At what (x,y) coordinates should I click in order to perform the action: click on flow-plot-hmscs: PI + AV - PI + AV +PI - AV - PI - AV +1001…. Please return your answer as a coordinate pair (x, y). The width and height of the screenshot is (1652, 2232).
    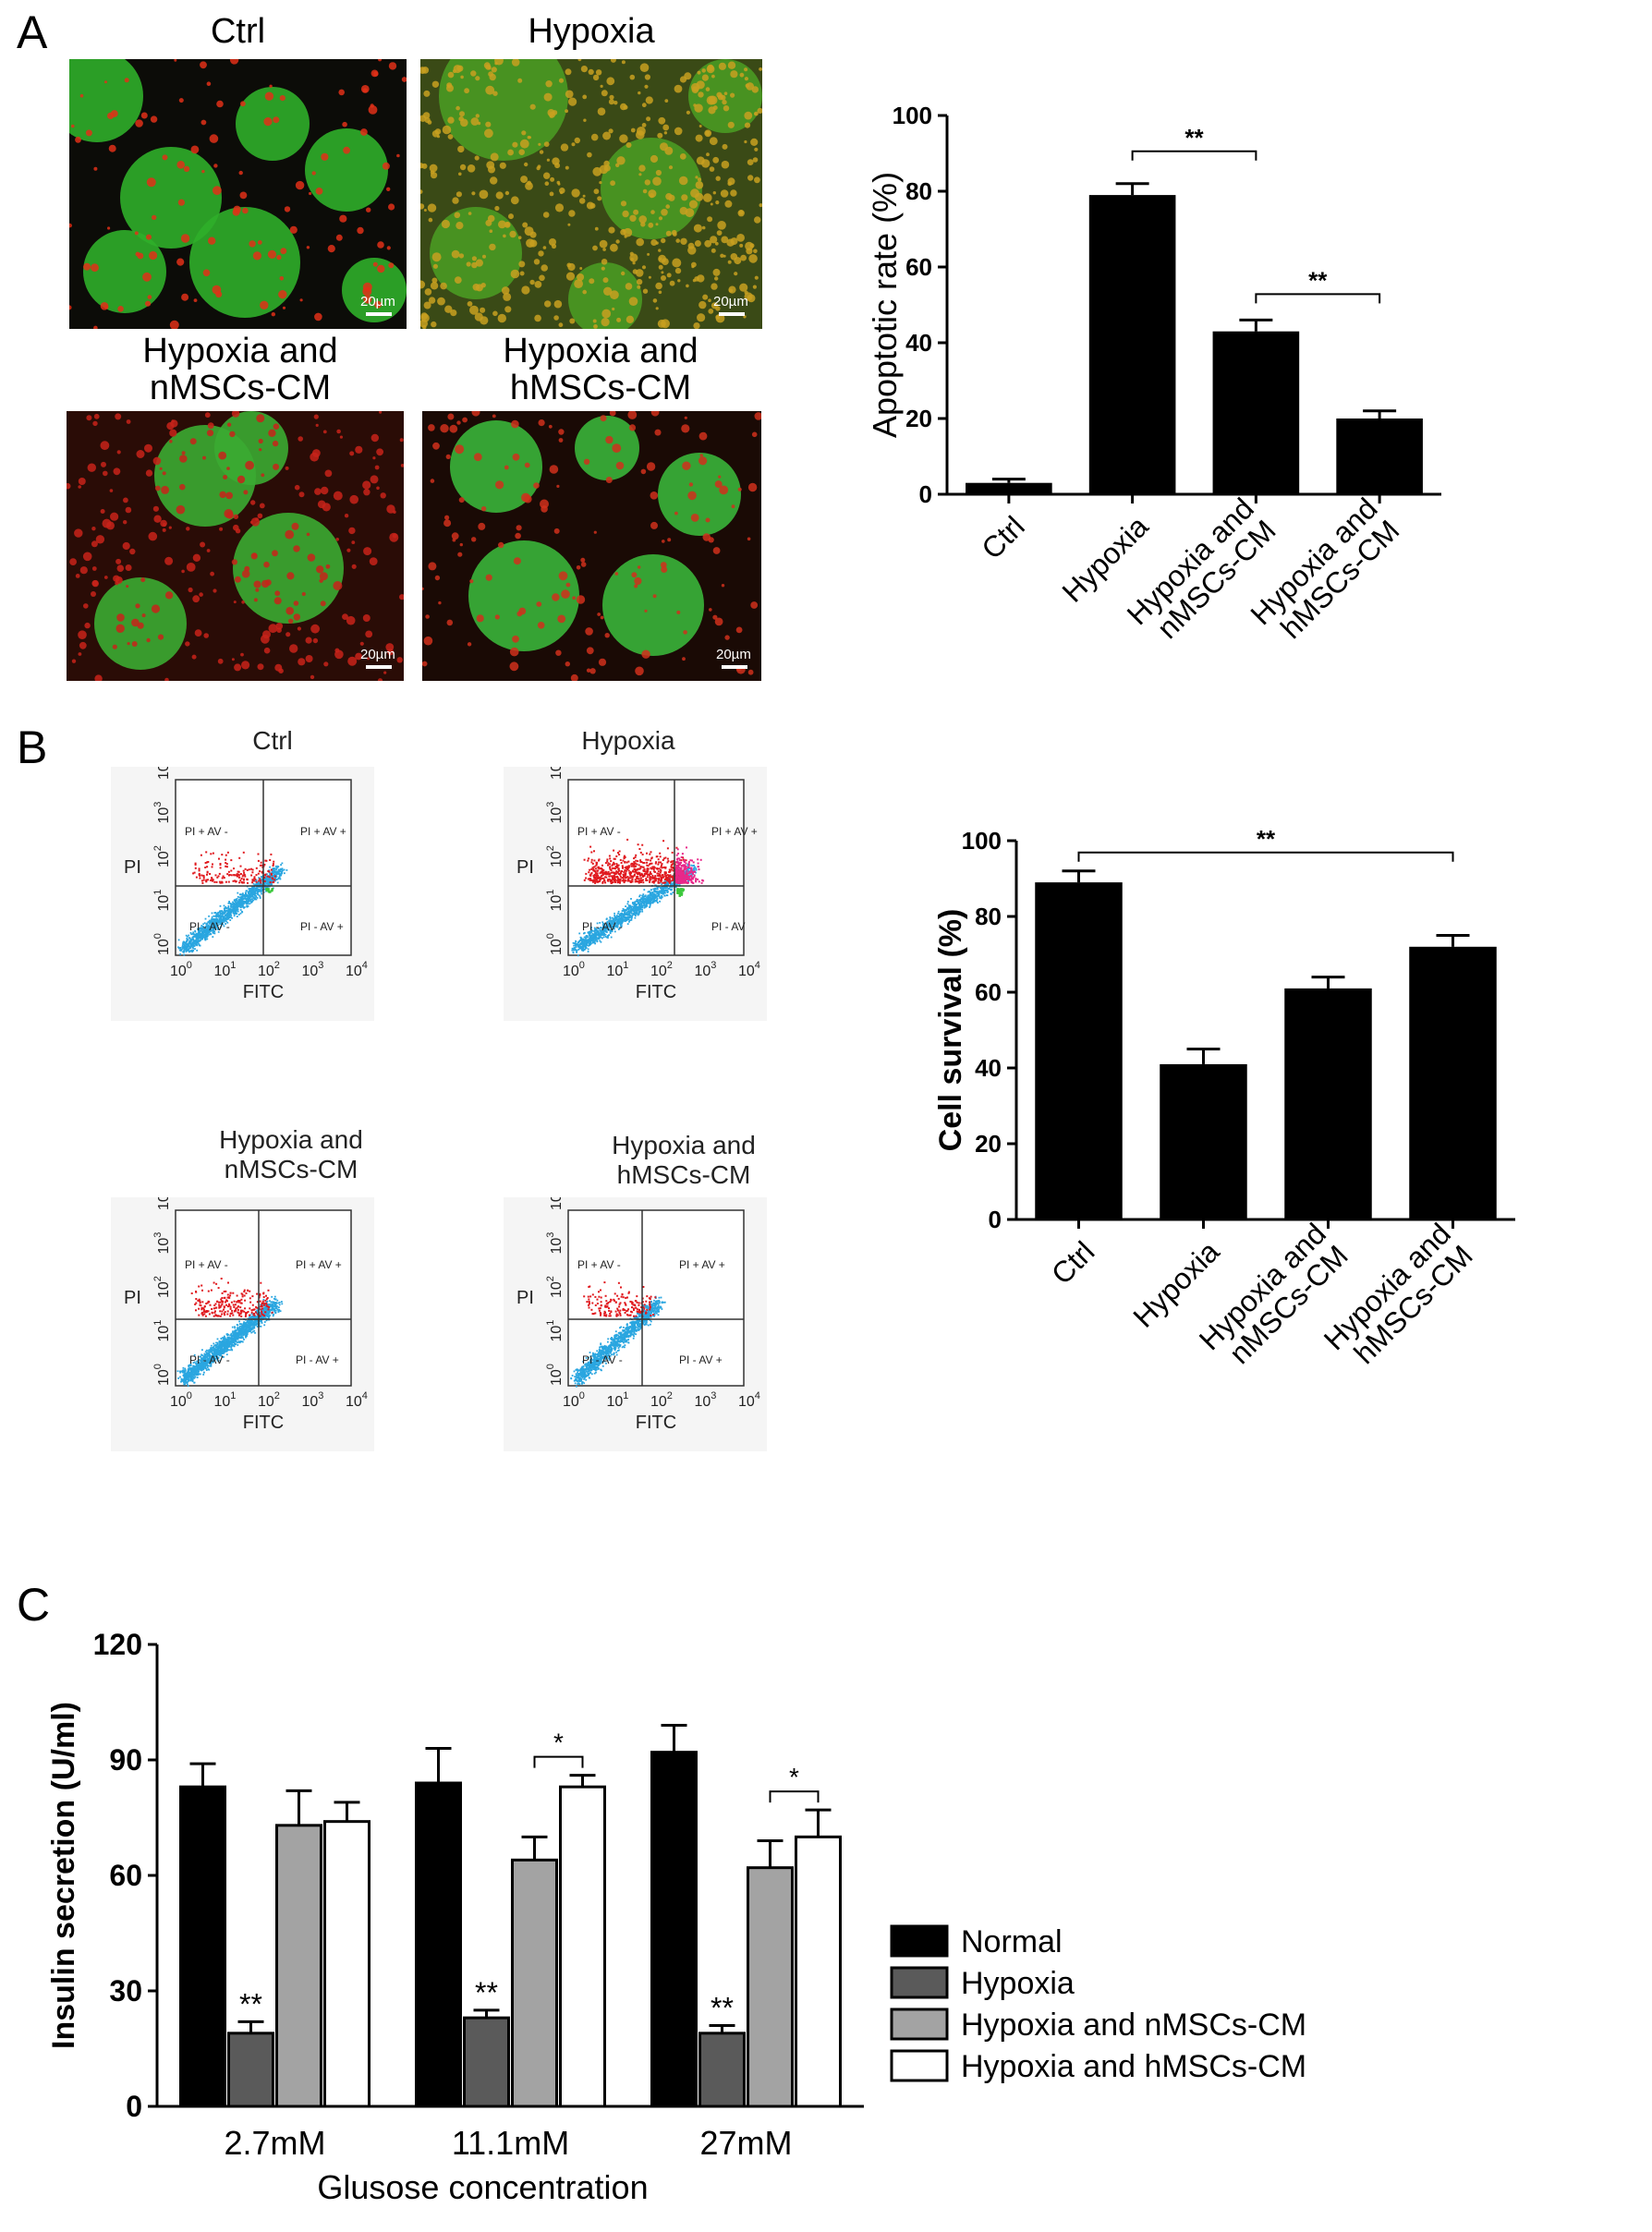
    Looking at the image, I should click on (635, 1324).